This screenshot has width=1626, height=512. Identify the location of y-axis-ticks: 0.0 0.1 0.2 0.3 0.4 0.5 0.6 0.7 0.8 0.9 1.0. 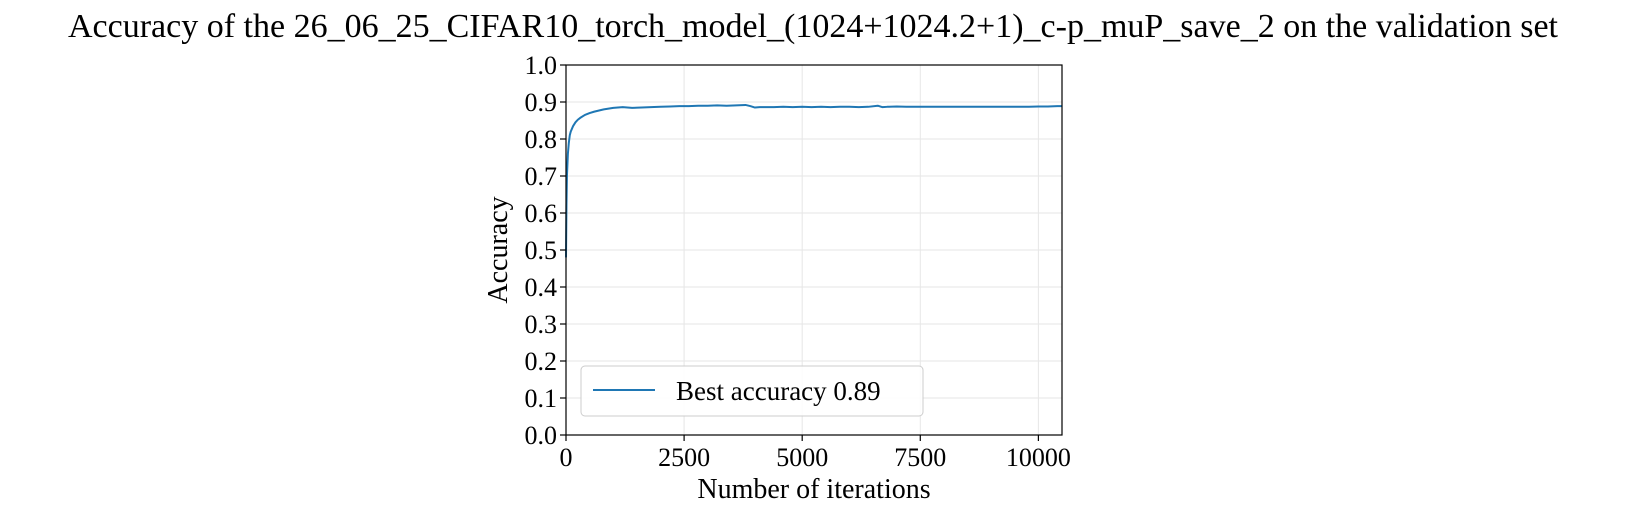
(545, 250).